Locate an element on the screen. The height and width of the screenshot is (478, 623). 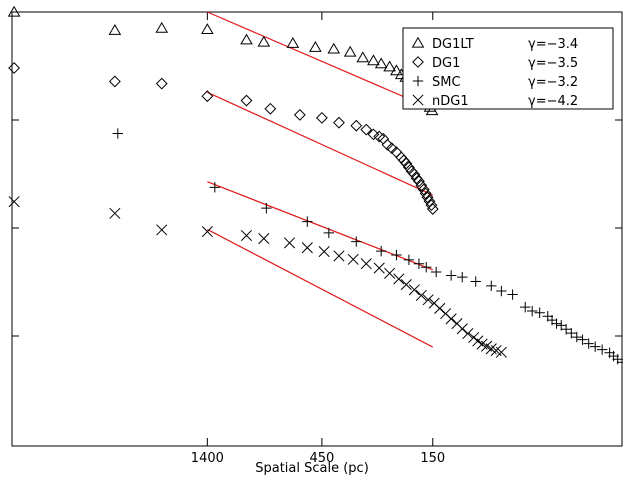
legend-gamma: γ=−3.5 is located at coordinates (553, 63).